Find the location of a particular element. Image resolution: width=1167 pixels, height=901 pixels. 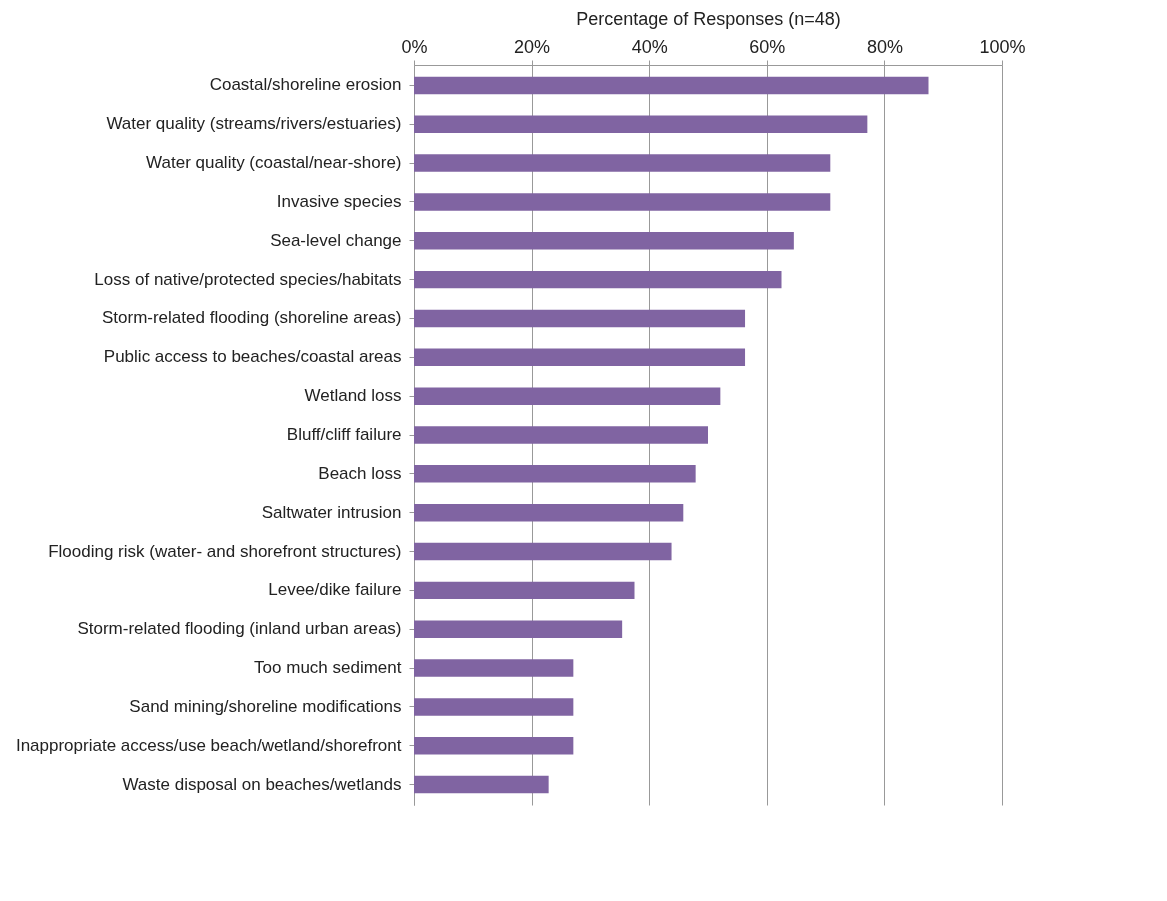

y-tick-label: Wetland loss is located at coordinates (353, 396).